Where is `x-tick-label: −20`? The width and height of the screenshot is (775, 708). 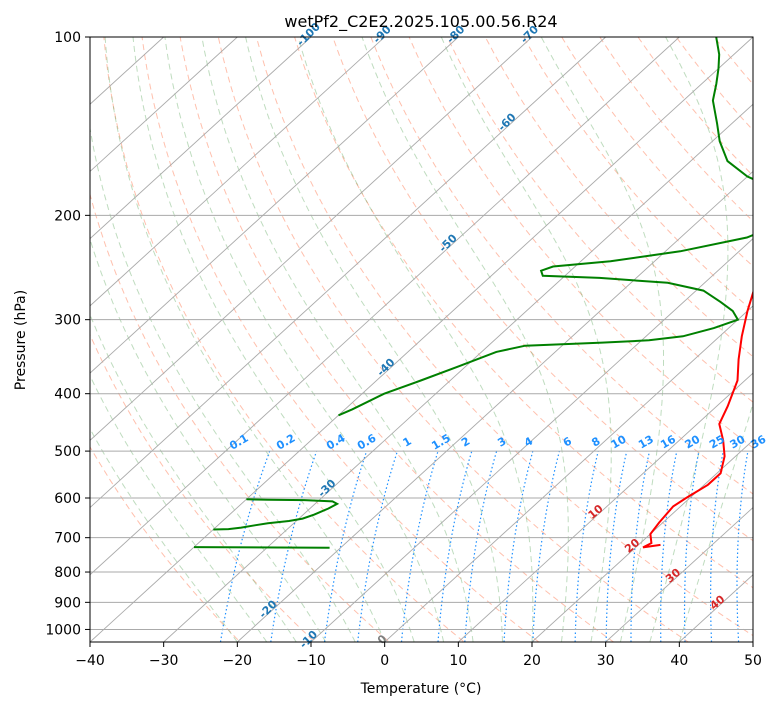
x-tick-label: −20 is located at coordinates (238, 661).